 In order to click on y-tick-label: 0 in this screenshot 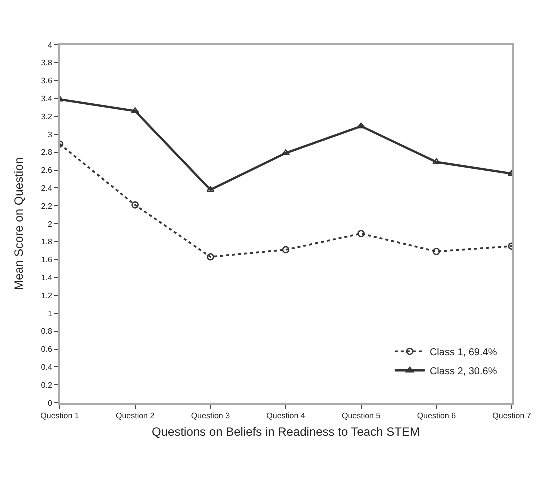, I will do `click(50, 403)`.